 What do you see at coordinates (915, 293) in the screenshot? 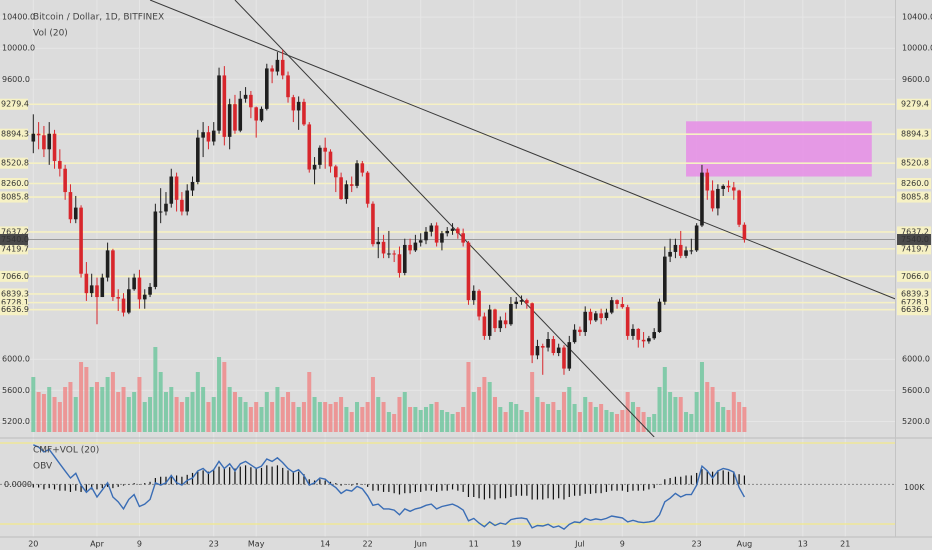
I see `level-label: 6839.3` at bounding box center [915, 293].